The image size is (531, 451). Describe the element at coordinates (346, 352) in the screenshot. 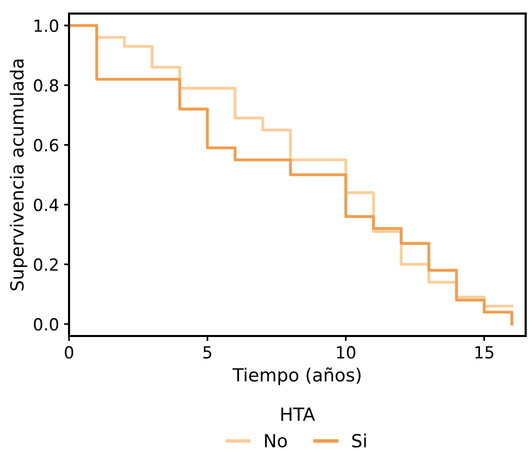

I see `x-tick-label: 10` at that location.